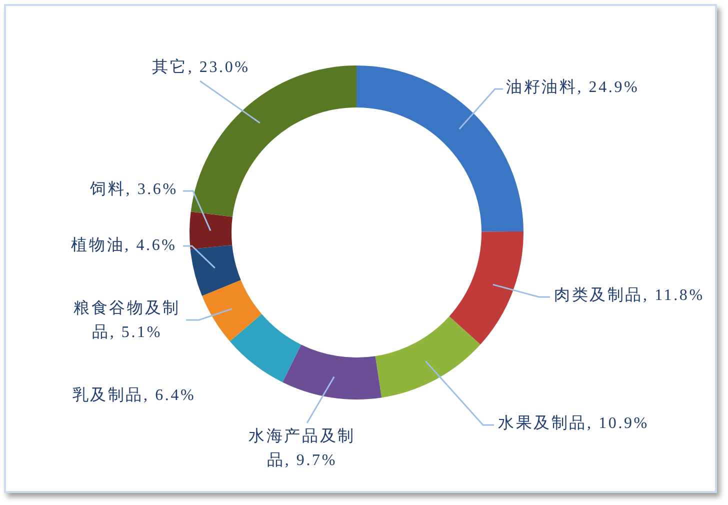 The width and height of the screenshot is (728, 505). What do you see at coordinates (124, 246) in the screenshot?
I see `slice-label: 植物油, 4.6%` at bounding box center [124, 246].